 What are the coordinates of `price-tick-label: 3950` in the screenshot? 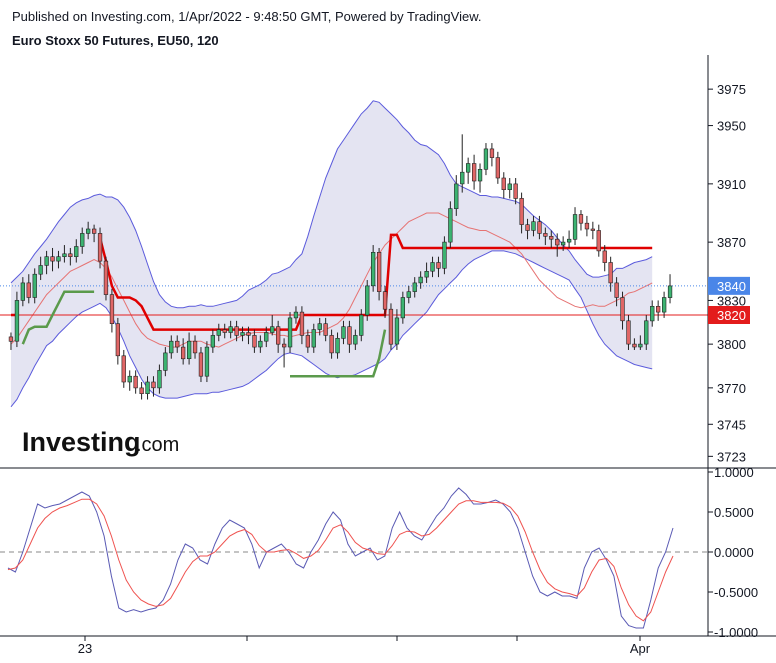 It's located at (731, 126).